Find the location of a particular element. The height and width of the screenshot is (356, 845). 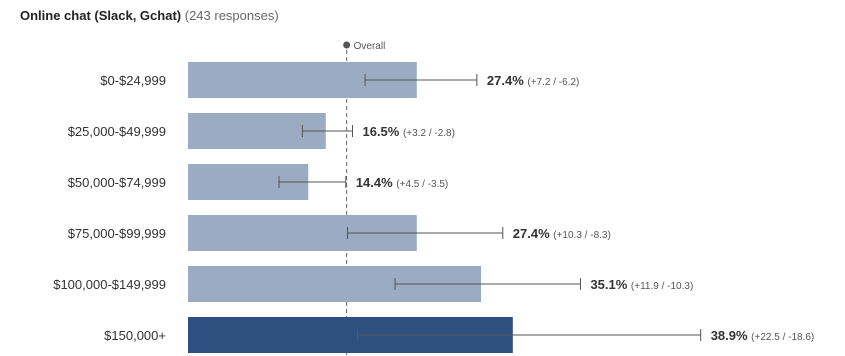

value-label: 27.4% (+7.2 / -6.2) is located at coordinates (533, 80).